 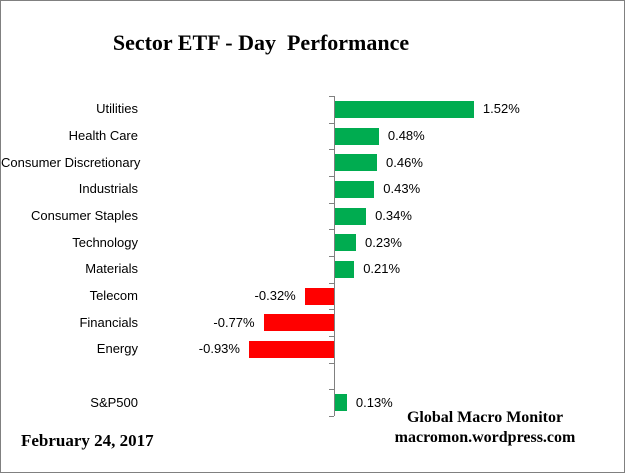 What do you see at coordinates (501, 109) in the screenshot?
I see `value-label: 1.52%` at bounding box center [501, 109].